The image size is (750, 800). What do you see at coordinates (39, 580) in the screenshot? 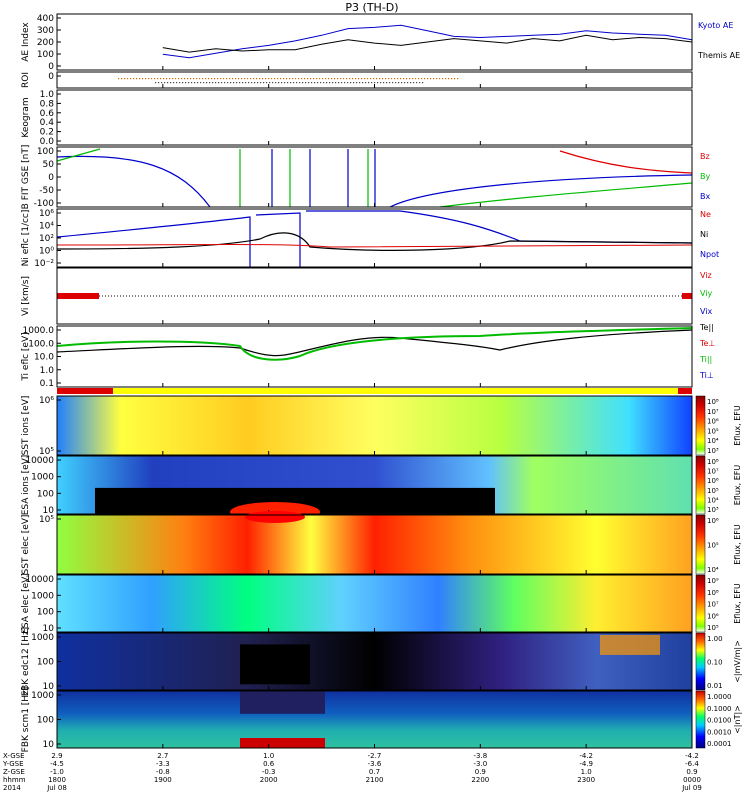
I see `y-tick-label: 10000` at bounding box center [39, 580].